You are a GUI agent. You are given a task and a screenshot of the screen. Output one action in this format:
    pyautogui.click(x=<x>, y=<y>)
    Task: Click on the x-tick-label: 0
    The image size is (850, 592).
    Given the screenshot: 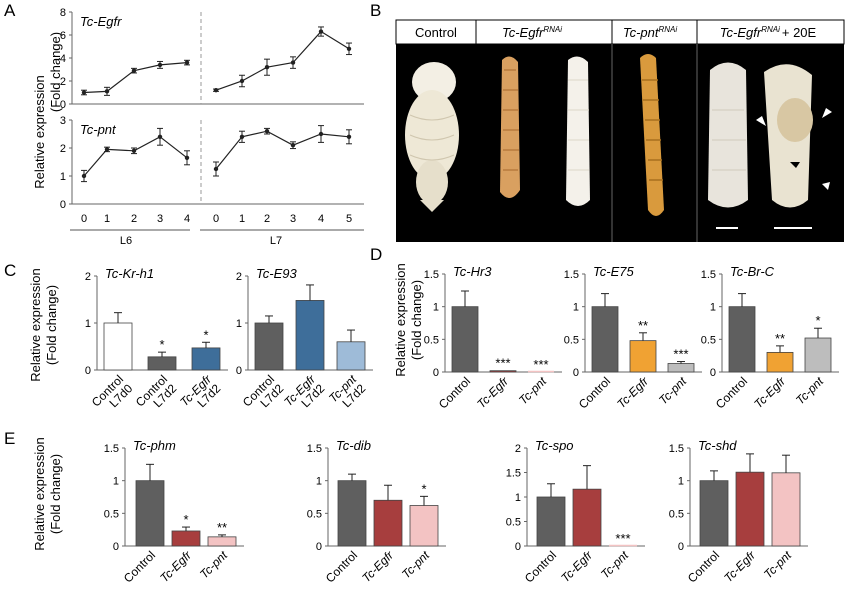 What is the action you would take?
    pyautogui.click(x=216, y=219)
    